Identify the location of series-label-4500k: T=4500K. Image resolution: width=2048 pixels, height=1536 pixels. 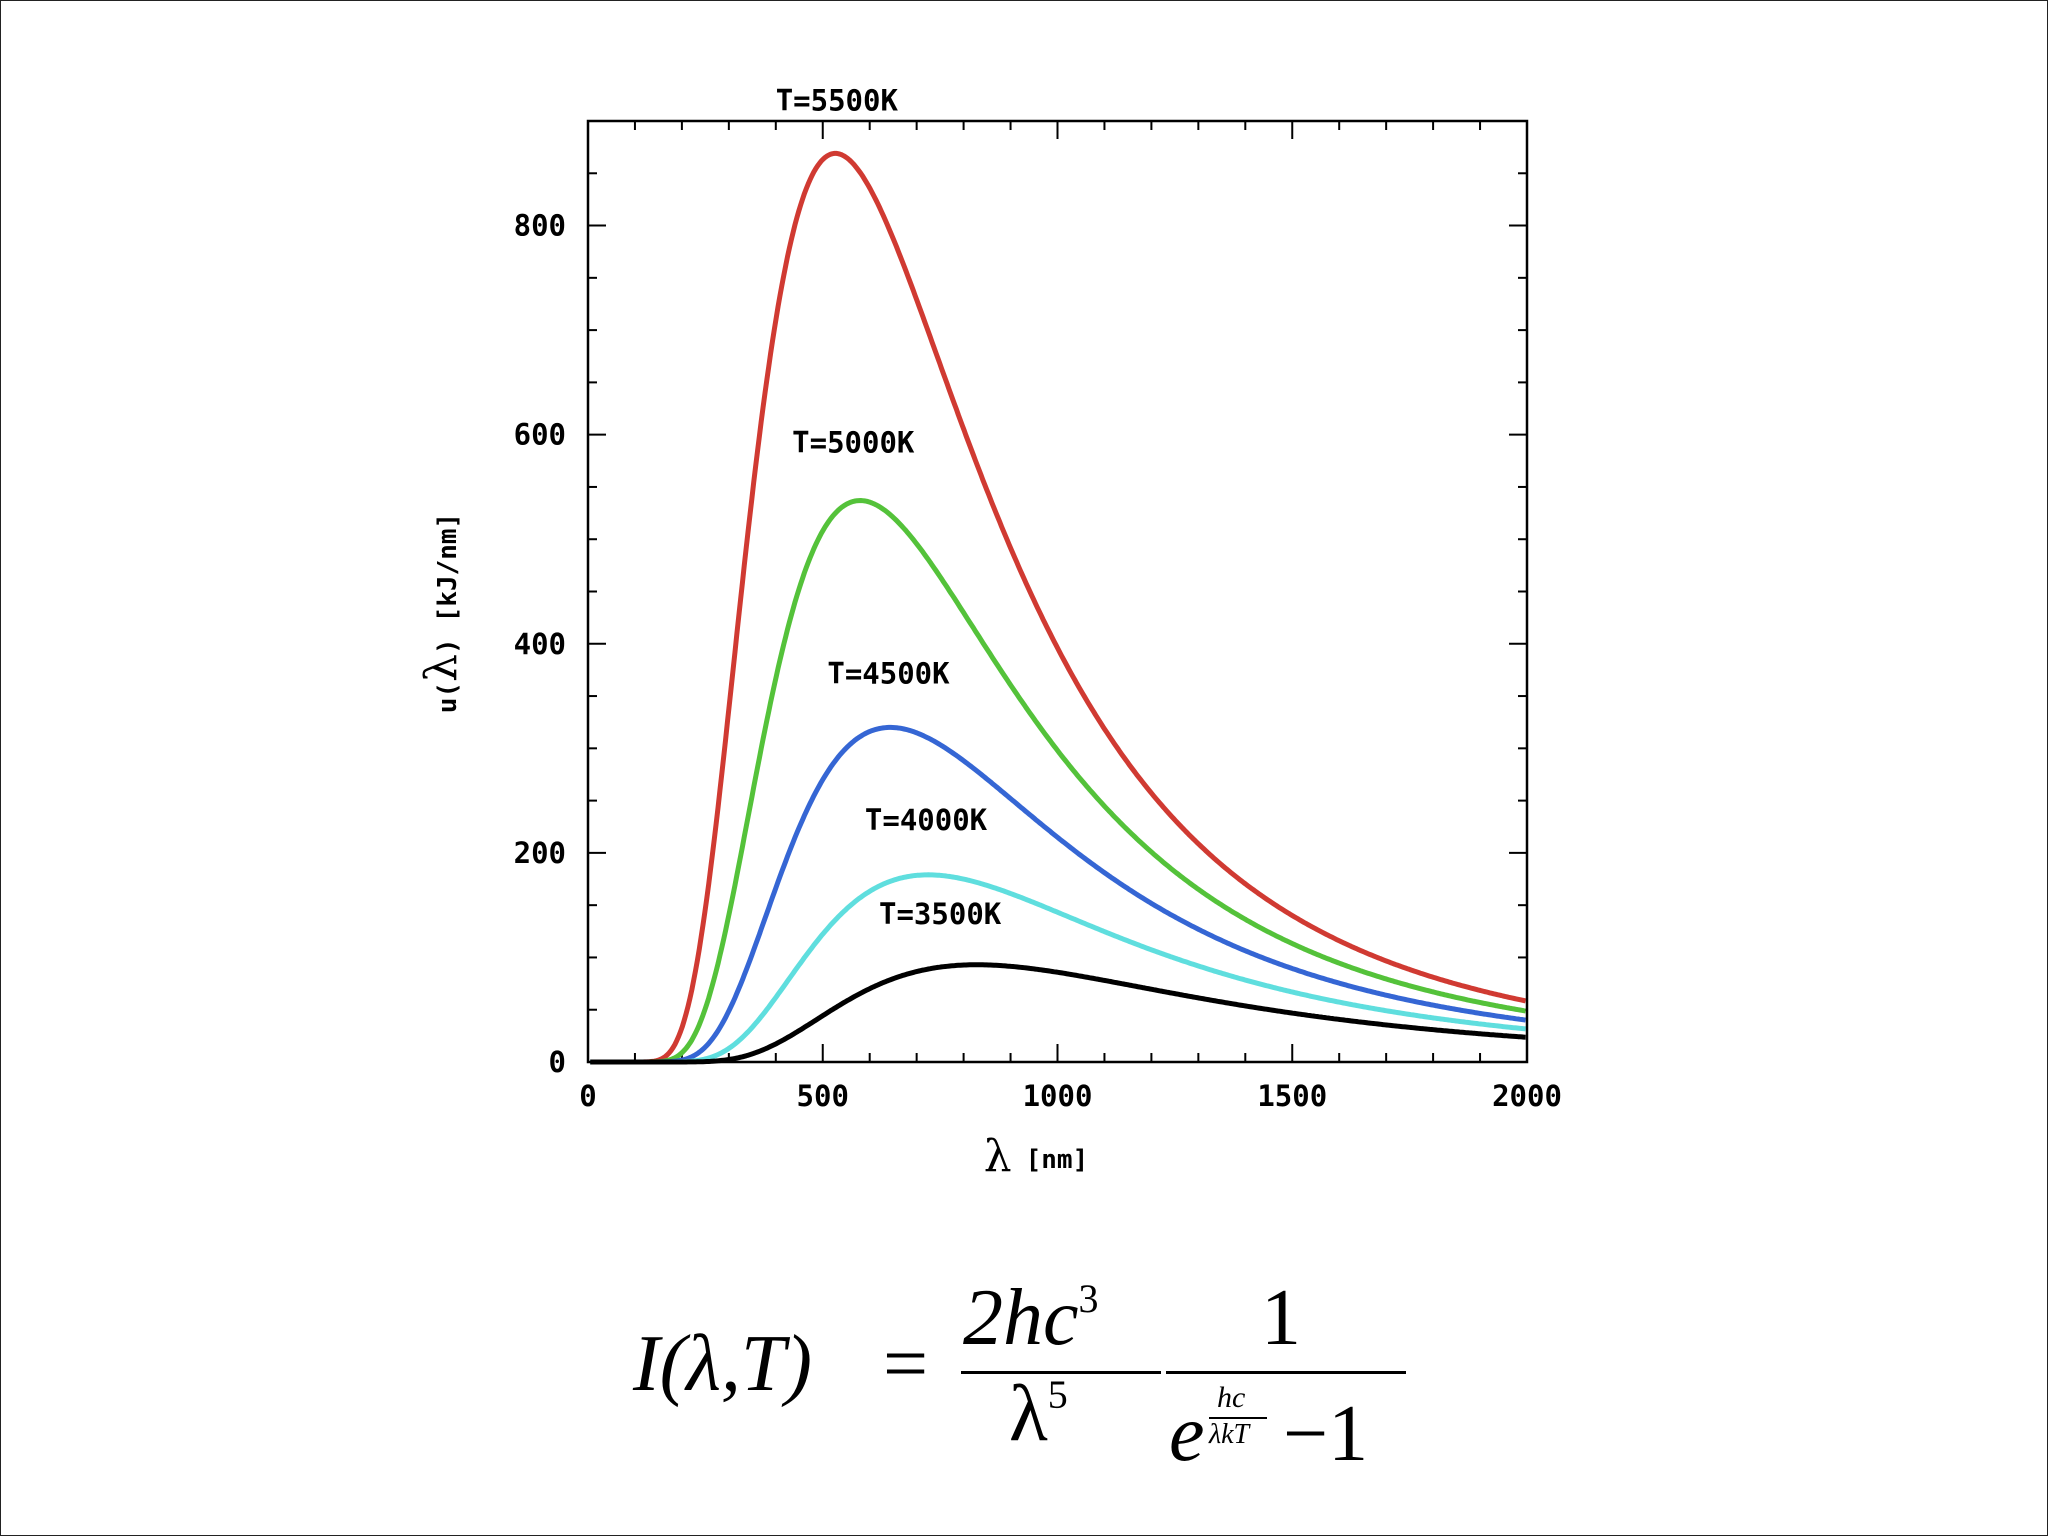
(888, 674).